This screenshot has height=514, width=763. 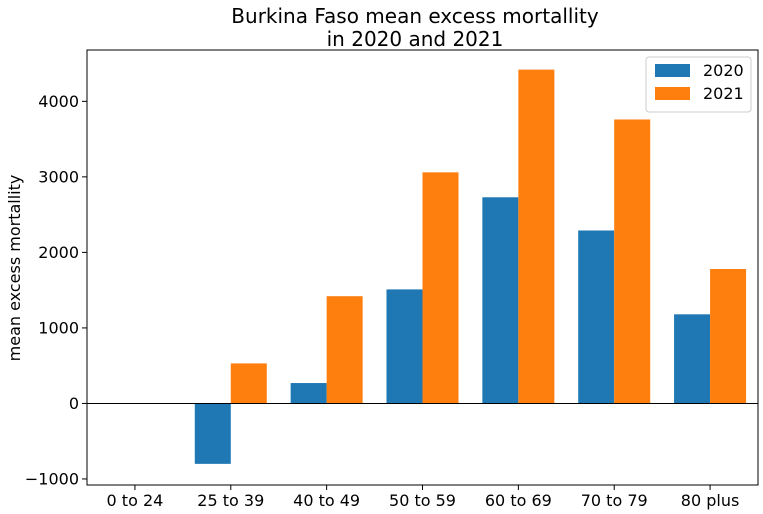 I want to click on chart-title-line-2: in 2020 and 2021, so click(x=415, y=39).